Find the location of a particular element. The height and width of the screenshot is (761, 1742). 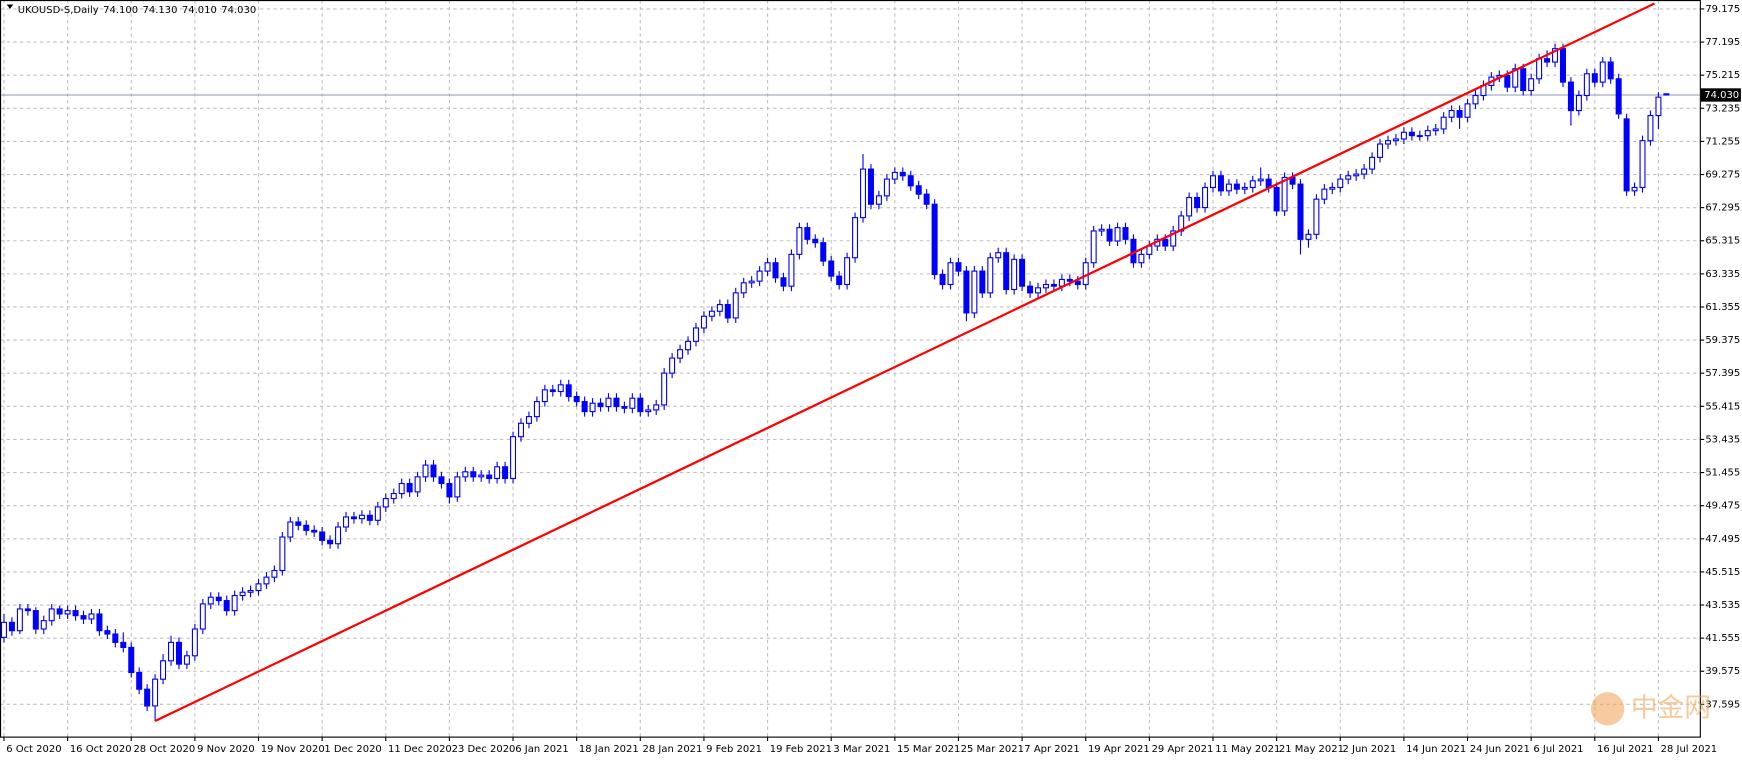

x-tick-label: 21 May 2021 is located at coordinates (1311, 749).